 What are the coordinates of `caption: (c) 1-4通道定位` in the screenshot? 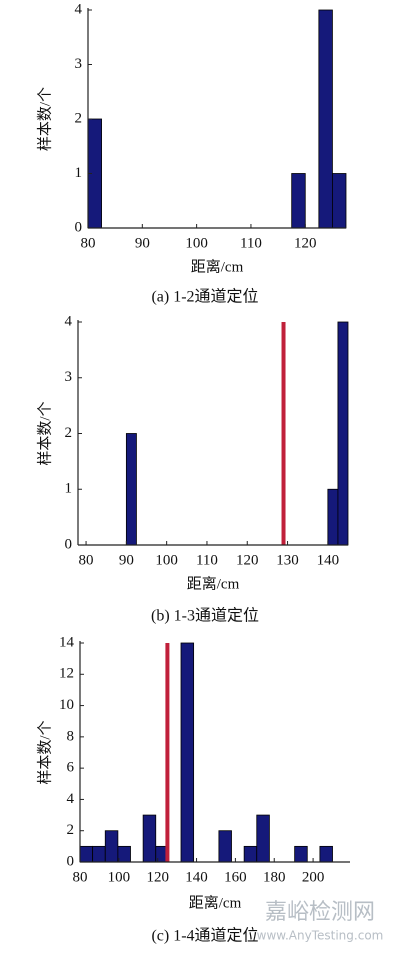 It's located at (204, 936).